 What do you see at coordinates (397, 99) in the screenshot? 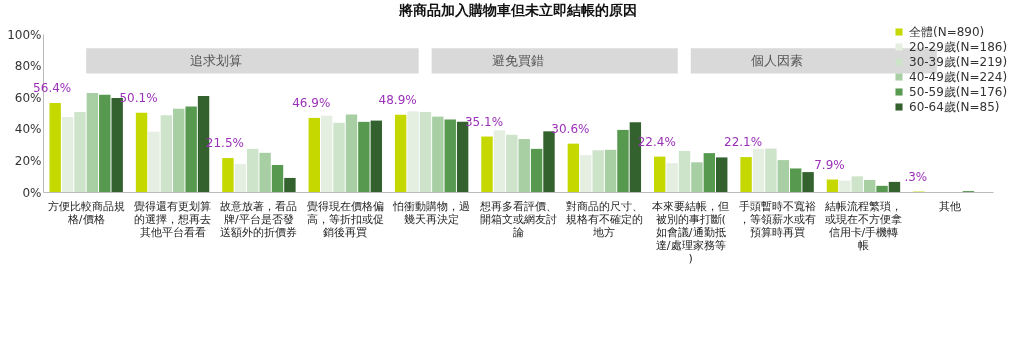
I see `data-label: 48.9%` at bounding box center [397, 99].